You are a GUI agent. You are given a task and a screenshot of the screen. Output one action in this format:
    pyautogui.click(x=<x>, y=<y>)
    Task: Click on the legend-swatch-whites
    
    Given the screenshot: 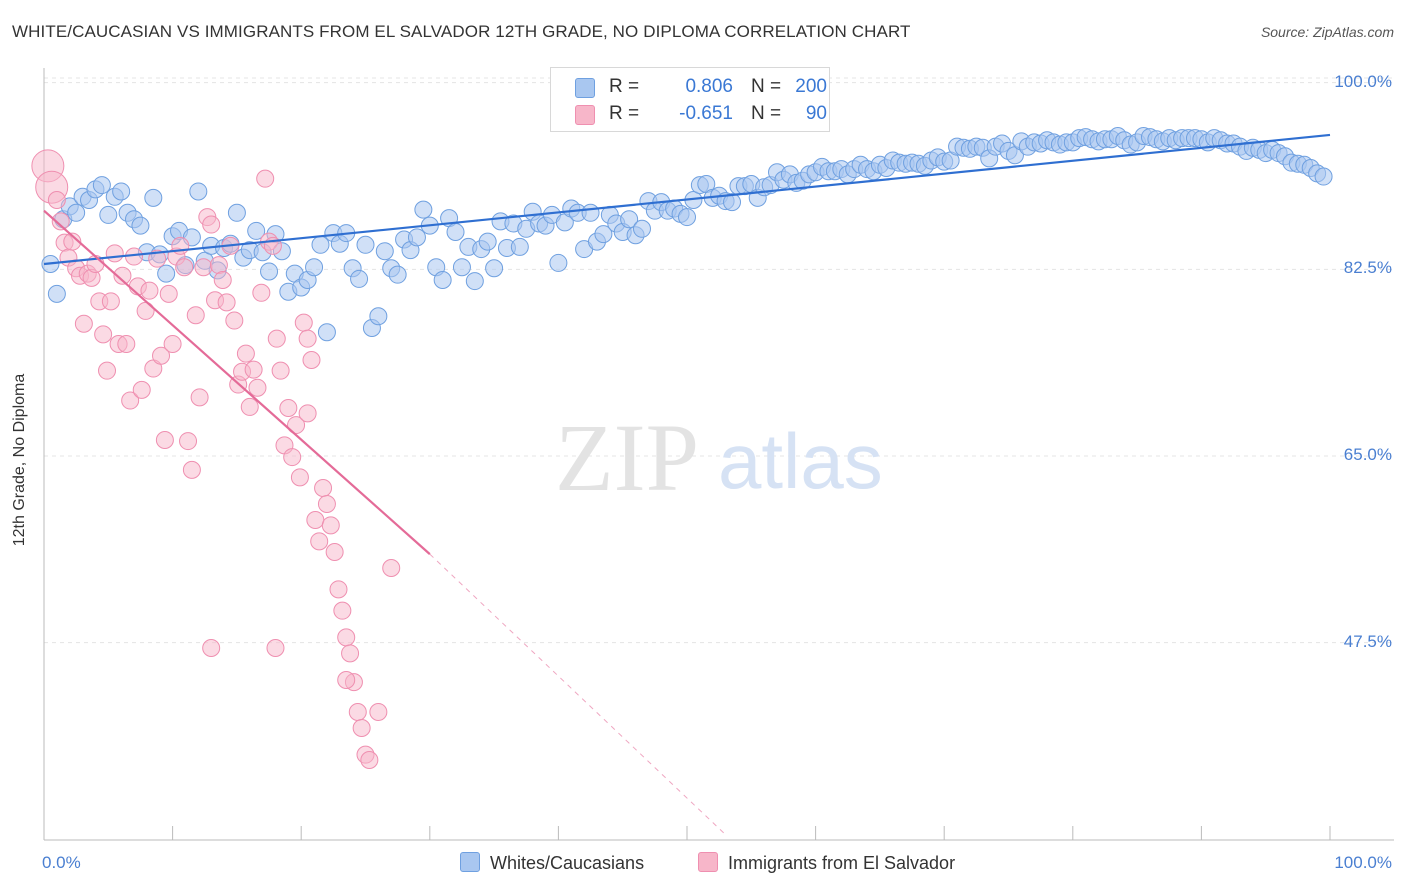 What is the action you would take?
    pyautogui.click(x=585, y=88)
    